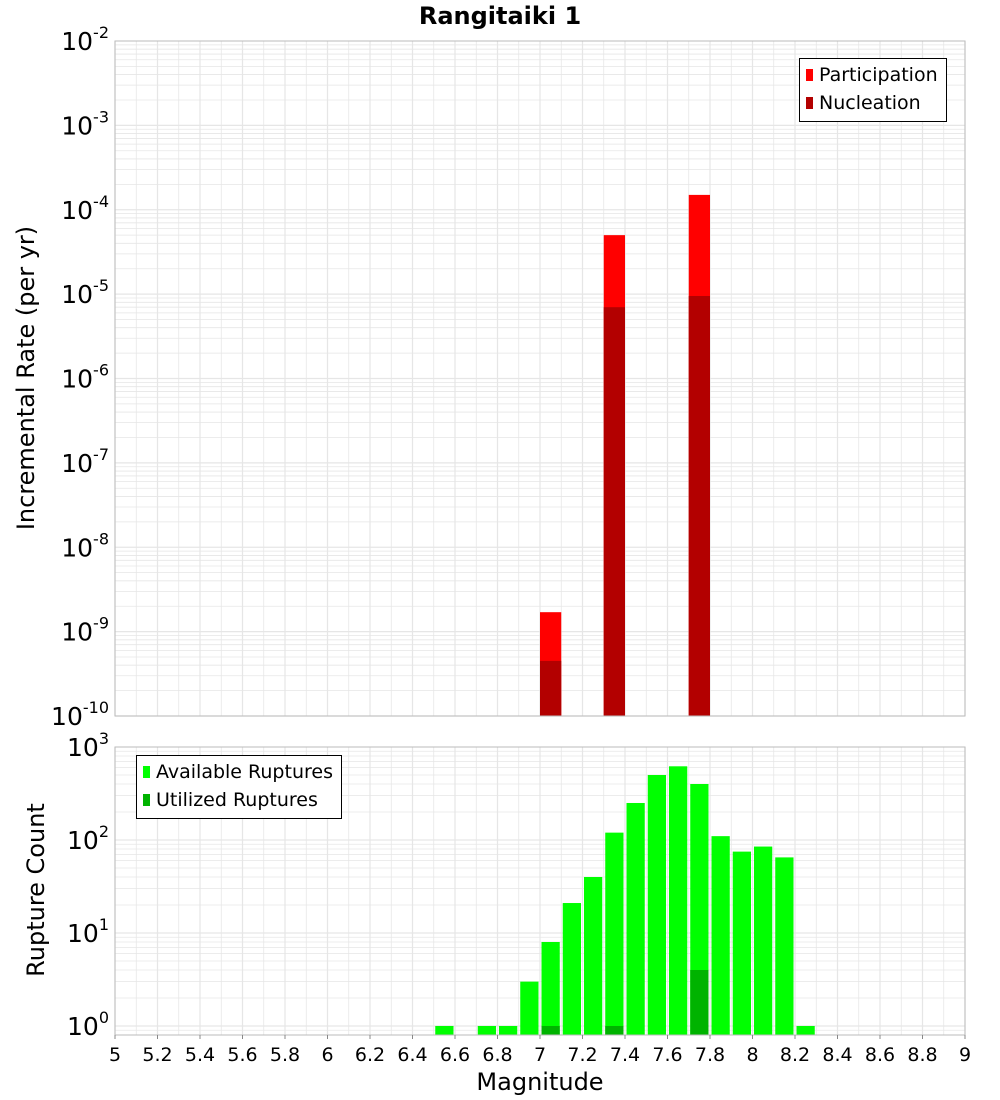  I want to click on x-tick-label: 5.4, so click(200, 1055).